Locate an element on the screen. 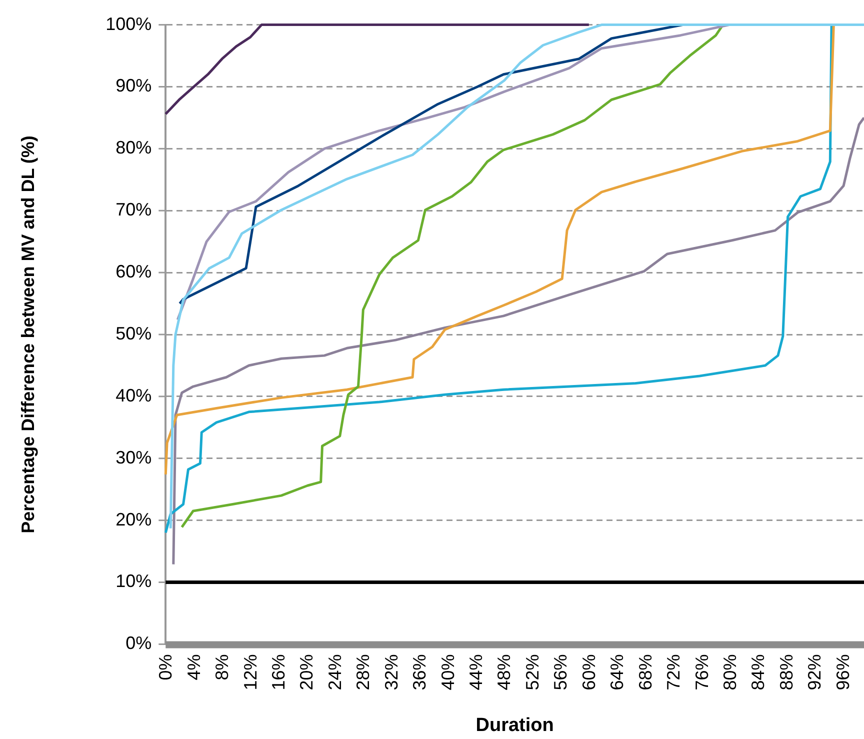 This screenshot has height=739, width=864. x-tick-label: 92% is located at coordinates (814, 672).